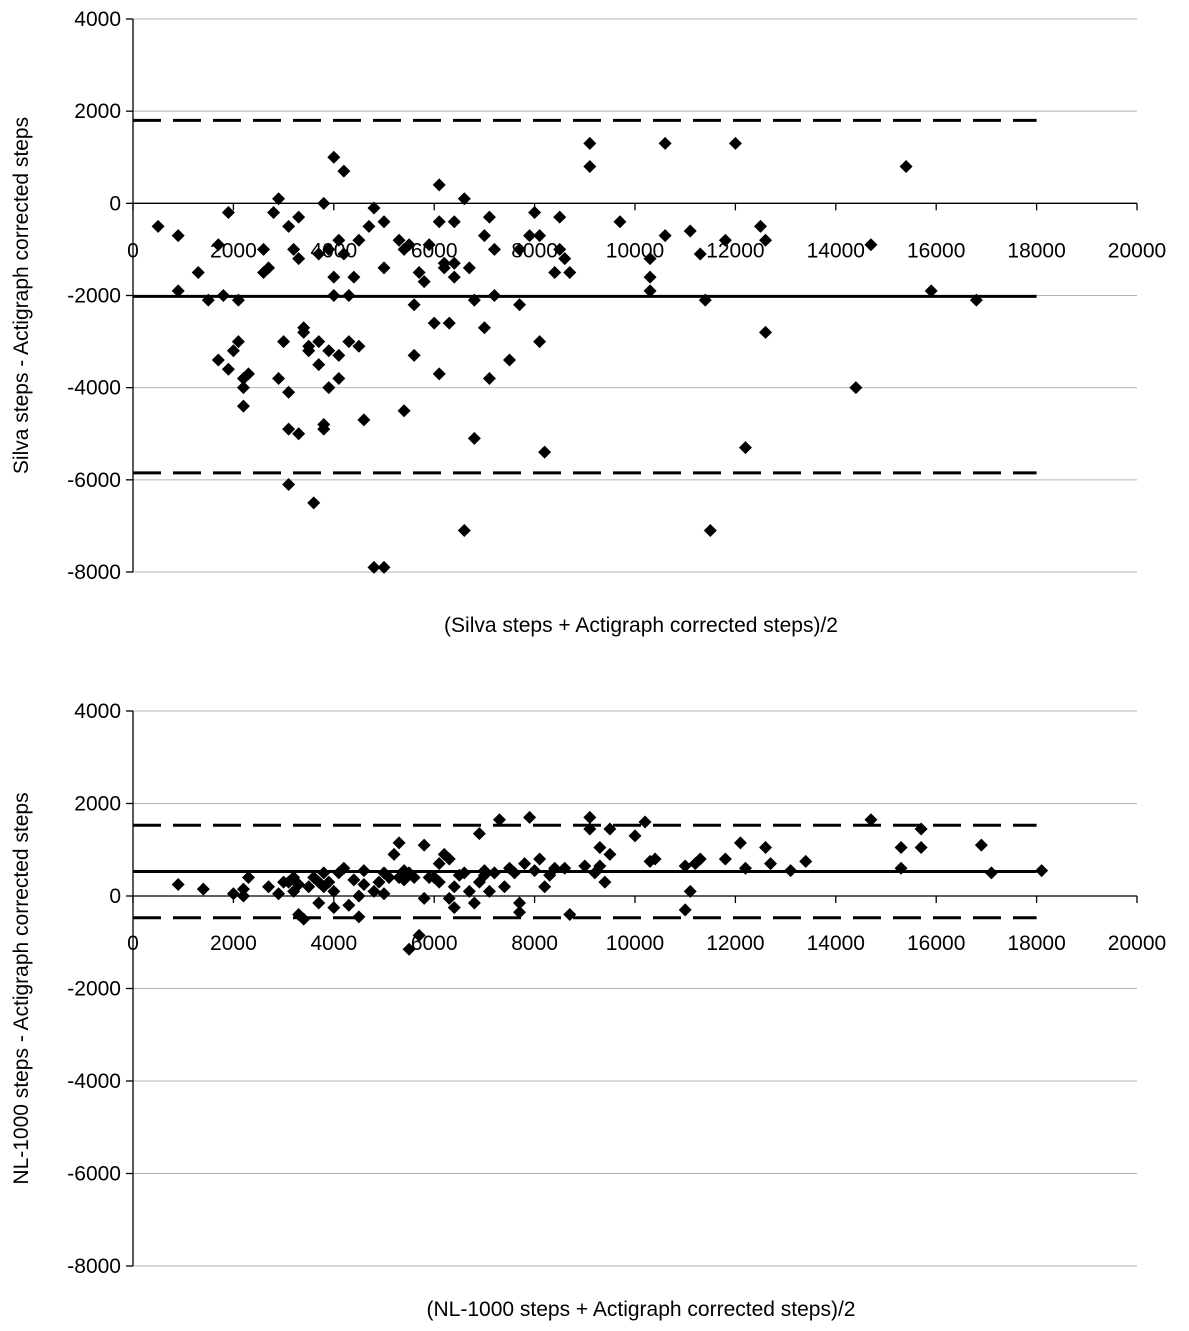  I want to click on x-tick-label: 4000, so click(333, 943).